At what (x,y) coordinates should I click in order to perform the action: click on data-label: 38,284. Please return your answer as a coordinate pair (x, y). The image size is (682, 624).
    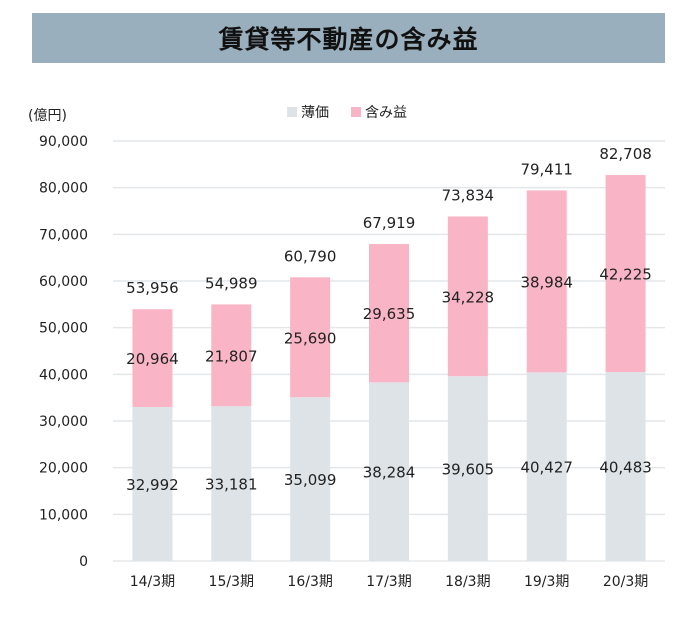
    Looking at the image, I should click on (389, 473).